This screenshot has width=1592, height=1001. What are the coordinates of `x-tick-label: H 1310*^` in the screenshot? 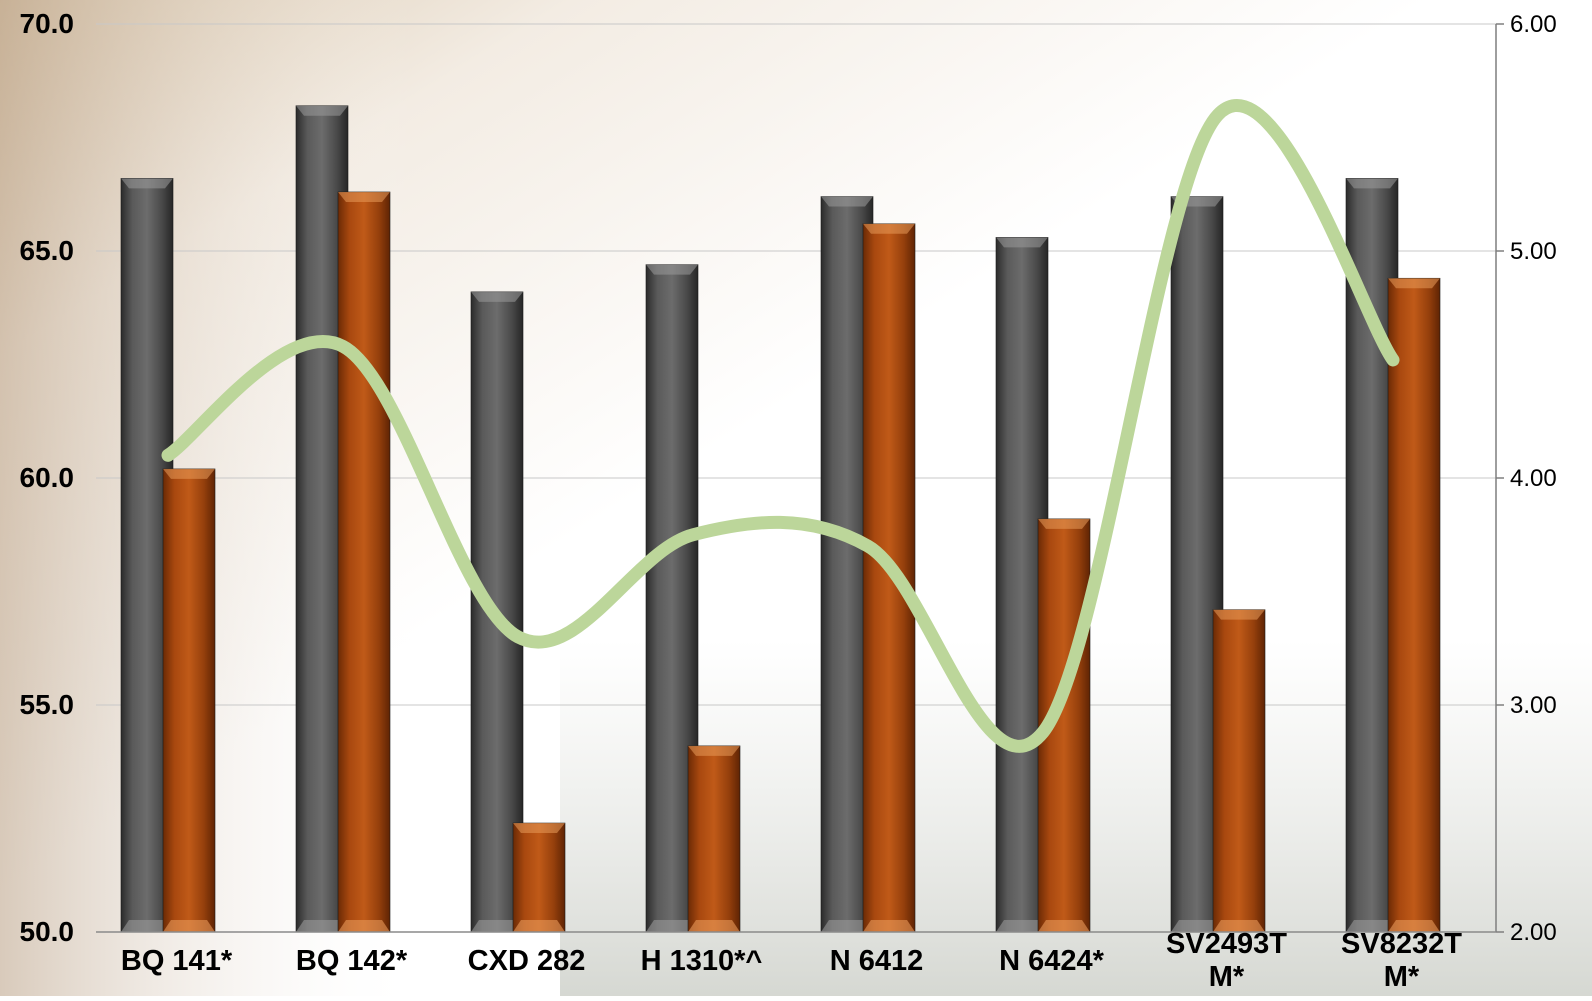 It's located at (702, 961).